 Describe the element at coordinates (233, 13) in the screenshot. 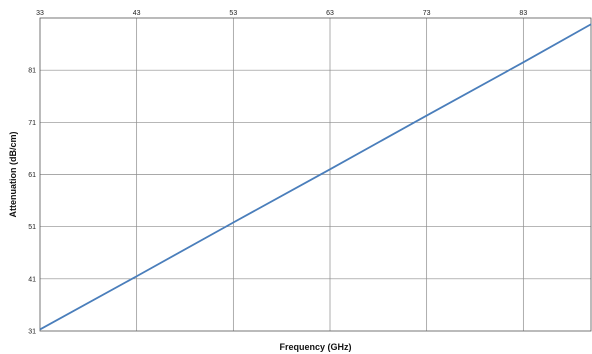

I see `x-tick-label: 53` at that location.